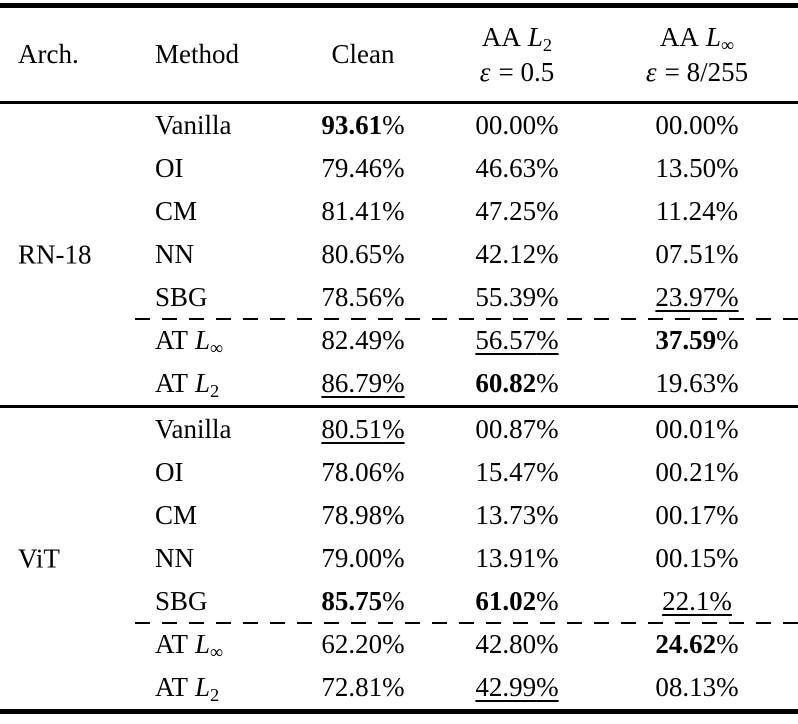 The image size is (798, 724). Describe the element at coordinates (506, 340) in the screenshot. I see `accuracy-number: 56.57` at that location.